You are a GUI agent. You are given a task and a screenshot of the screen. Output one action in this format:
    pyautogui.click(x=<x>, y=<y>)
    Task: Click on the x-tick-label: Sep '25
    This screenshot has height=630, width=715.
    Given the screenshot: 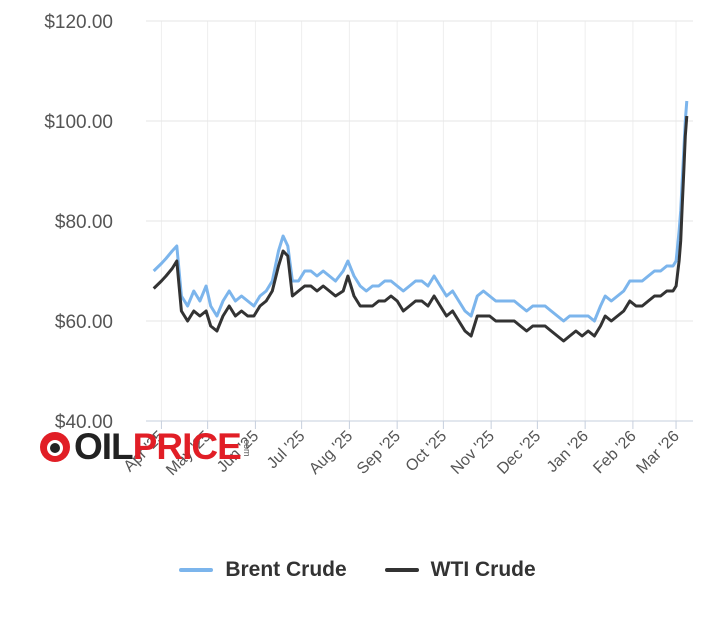 What is the action you would take?
    pyautogui.click(x=379, y=453)
    